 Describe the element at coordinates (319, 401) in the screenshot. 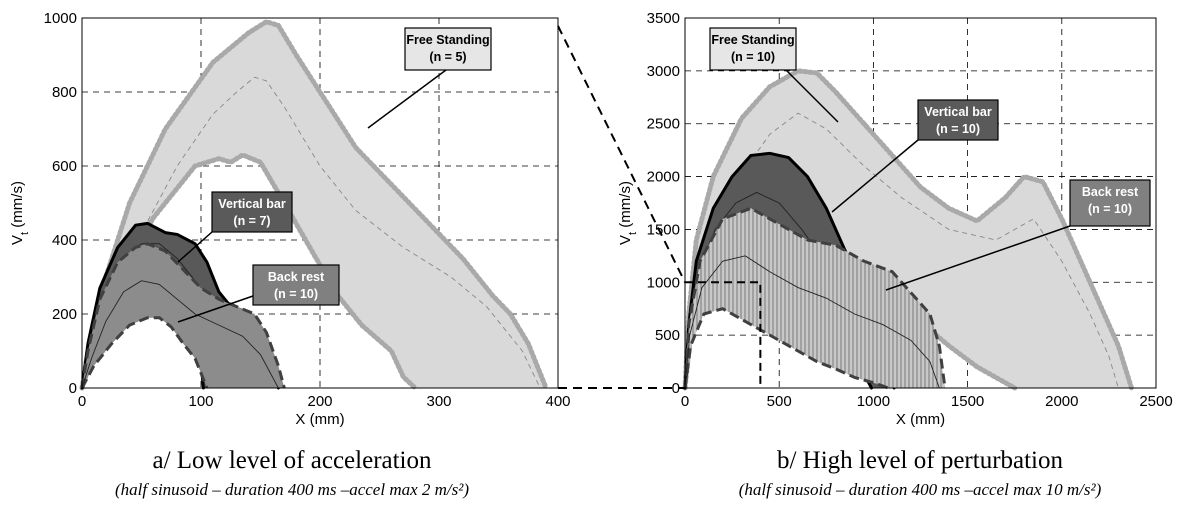

I see `x-tick-label: 200` at that location.